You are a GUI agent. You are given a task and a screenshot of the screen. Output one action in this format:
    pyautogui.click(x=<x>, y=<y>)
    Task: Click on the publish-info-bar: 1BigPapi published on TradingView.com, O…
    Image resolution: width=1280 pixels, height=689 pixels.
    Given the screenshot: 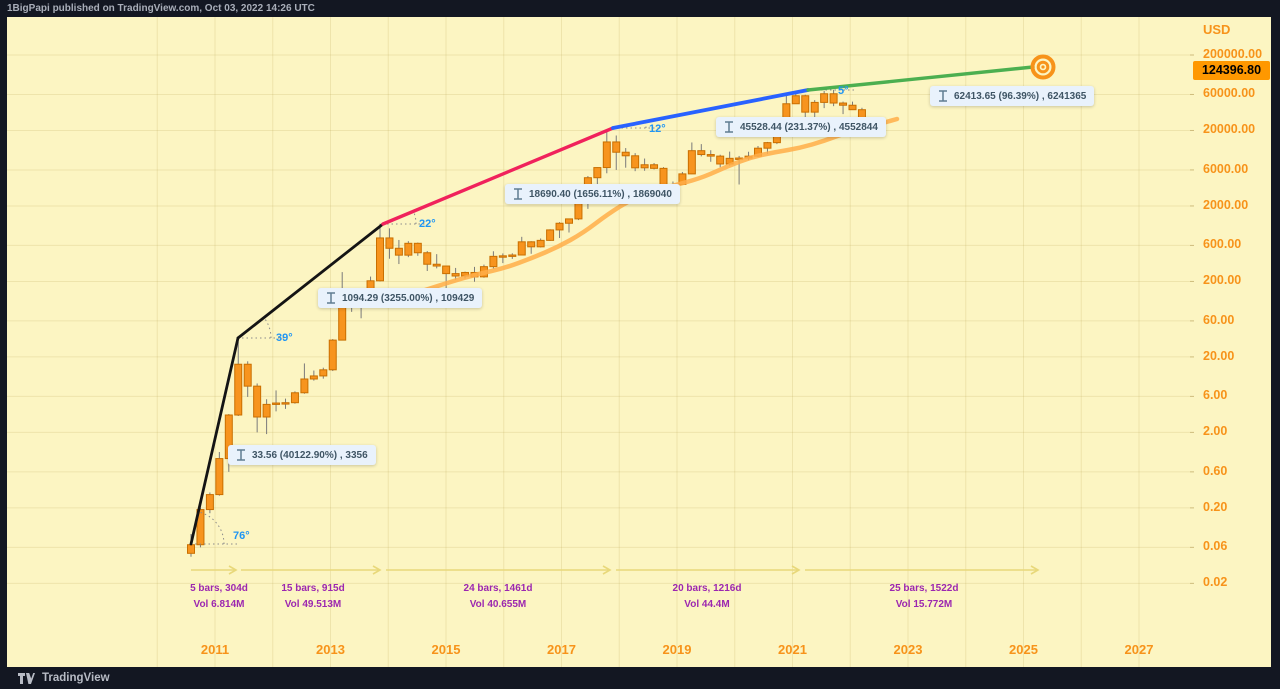 What is the action you would take?
    pyautogui.click(x=640, y=8)
    